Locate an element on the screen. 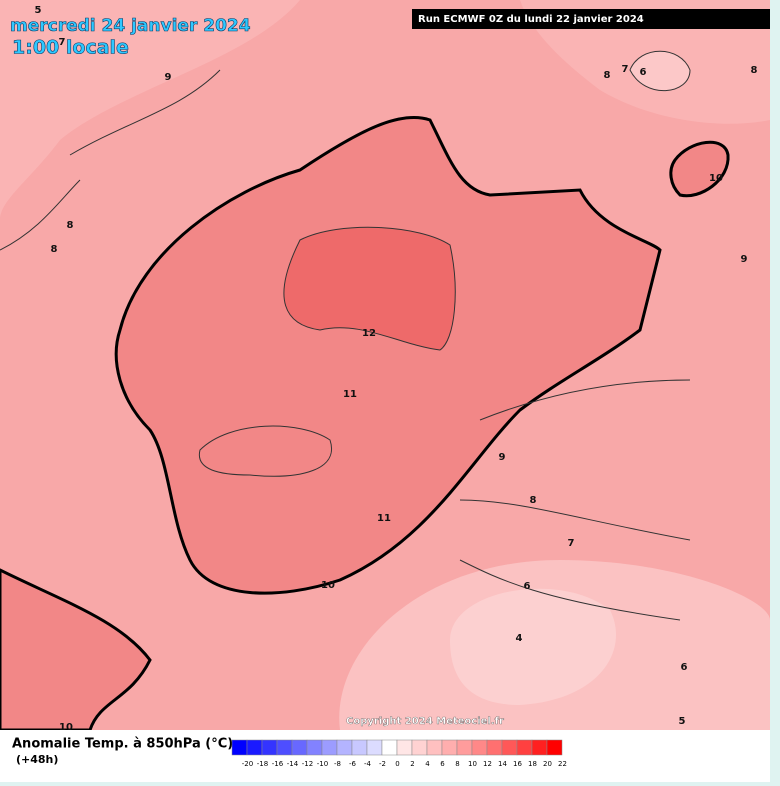  legend-label: 8 is located at coordinates (457, 764).